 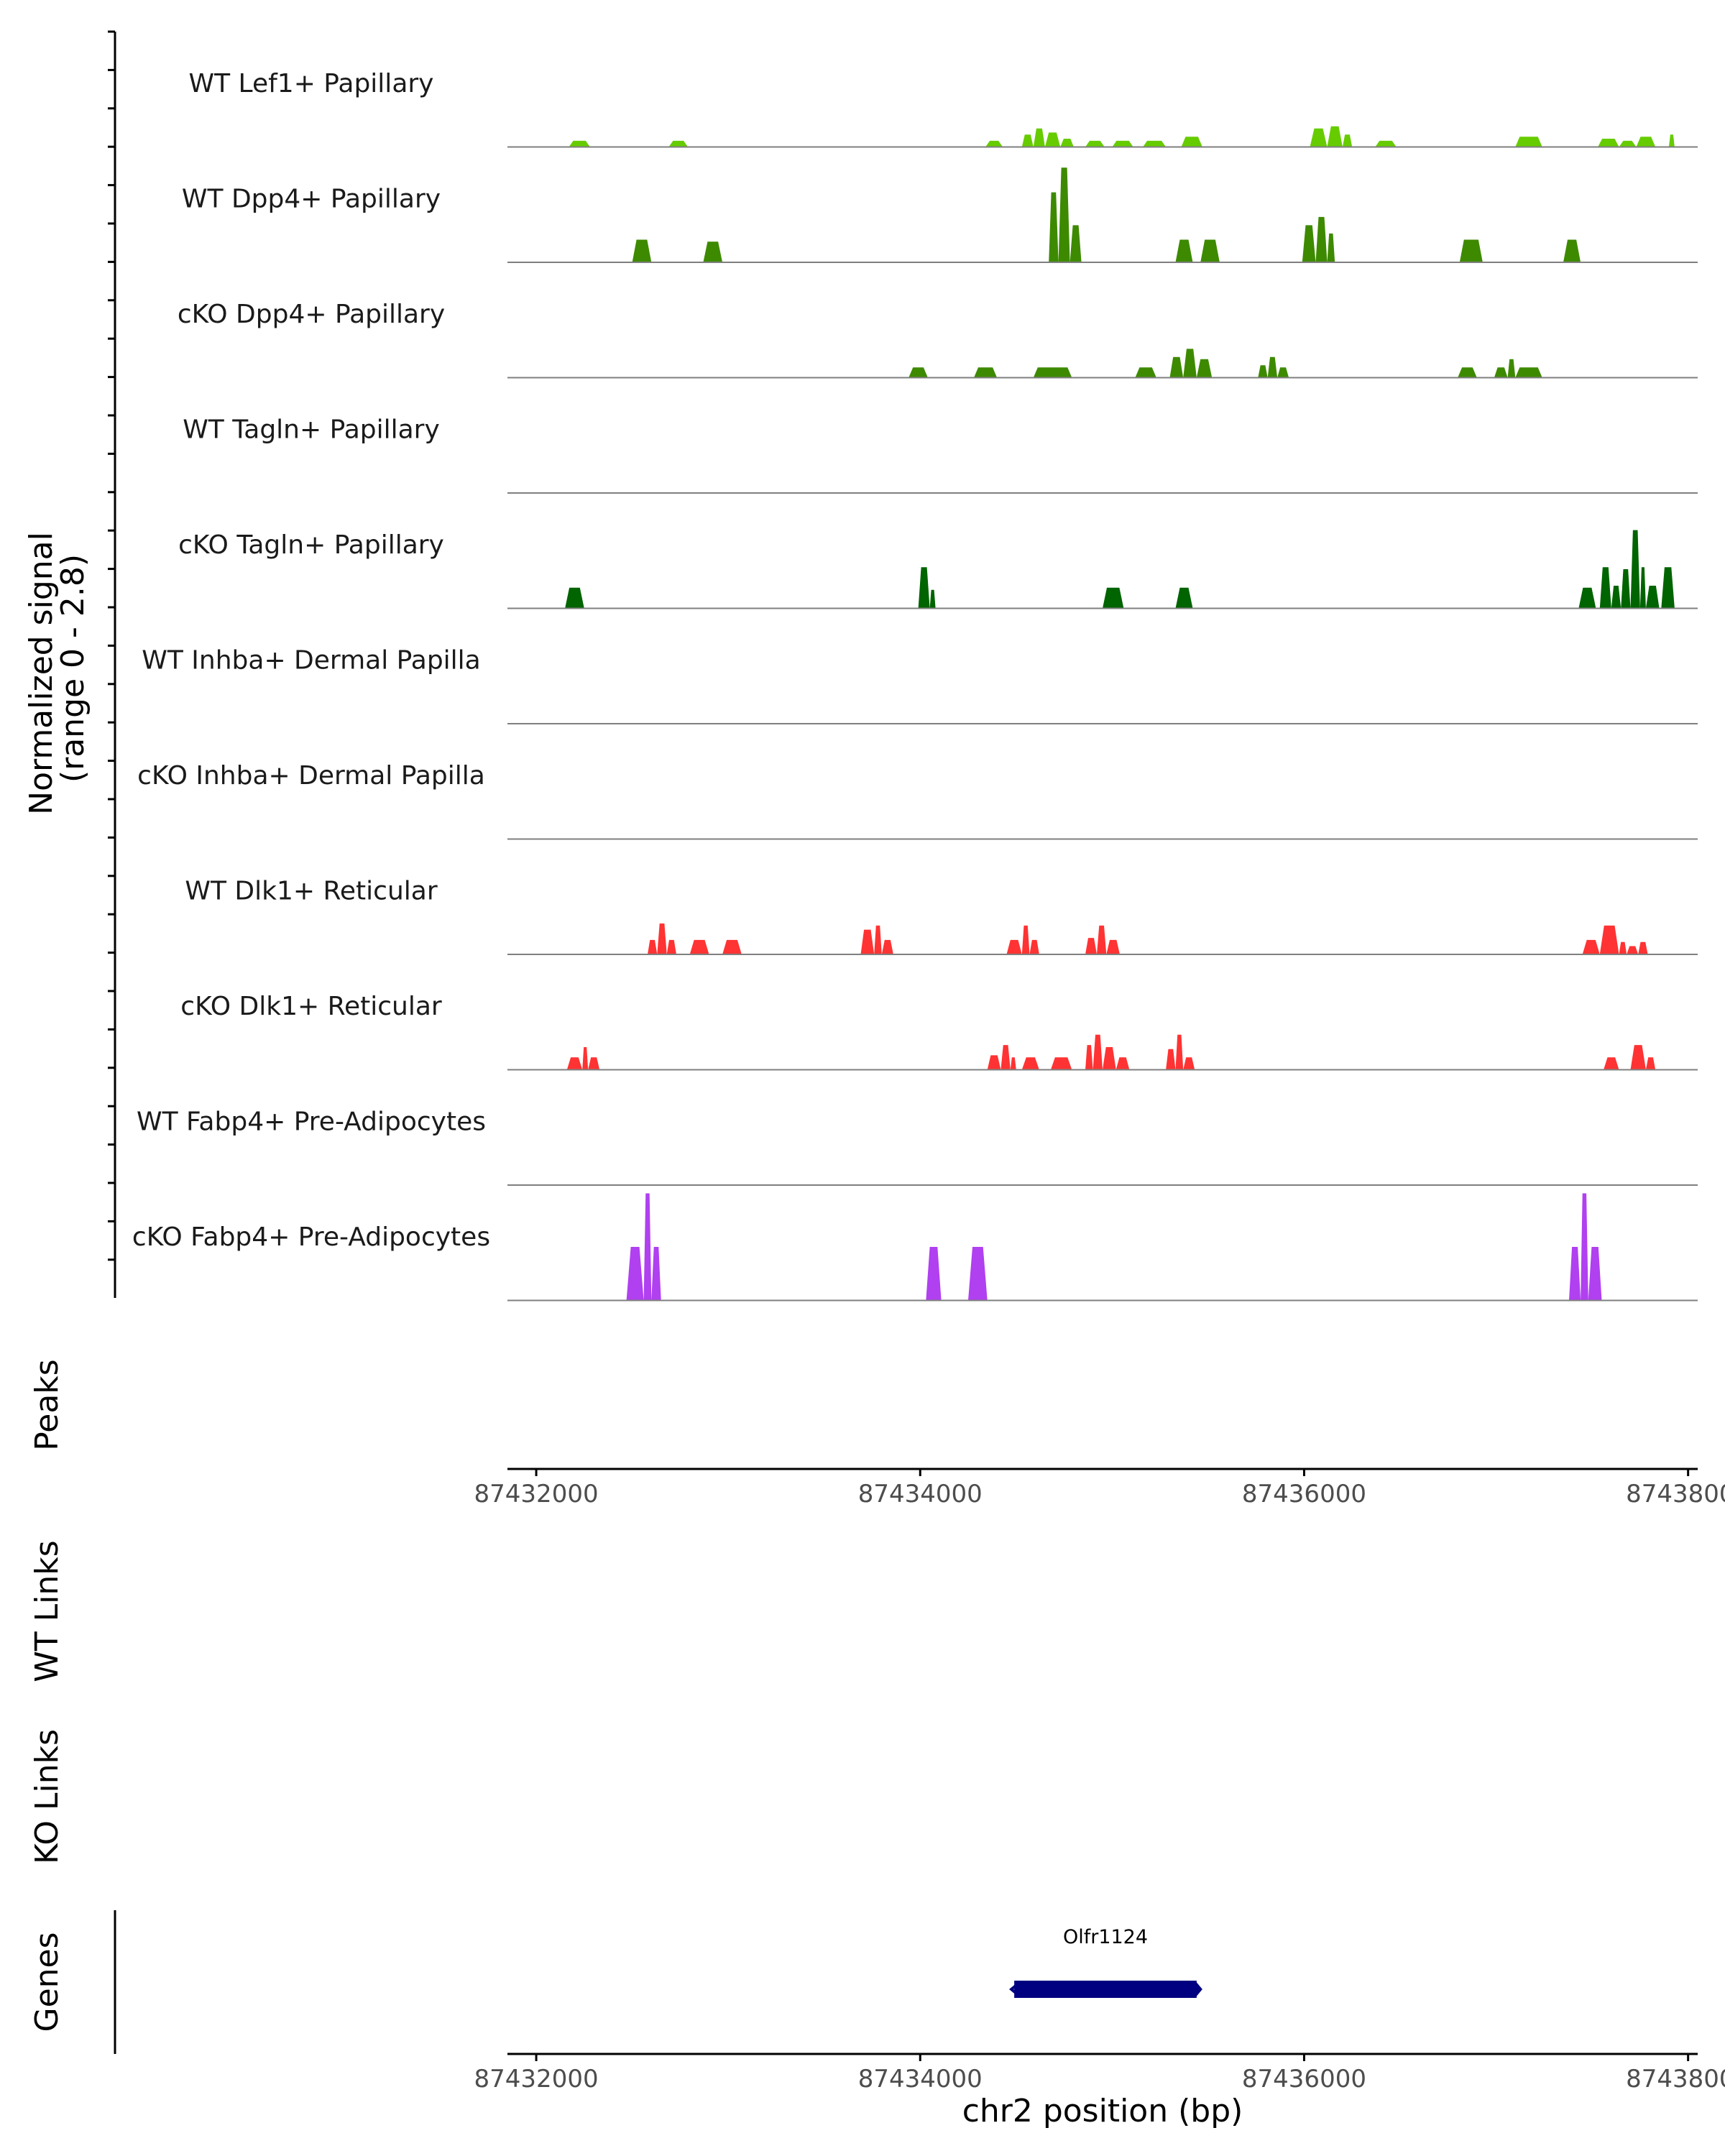 I want to click on track-label: cKO Dpp4+ Papillary, so click(x=311, y=314).